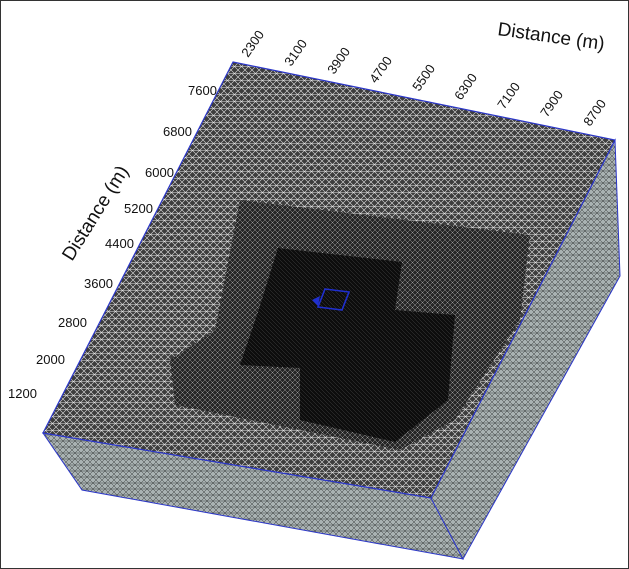  I want to click on target-box, so click(333, 299).